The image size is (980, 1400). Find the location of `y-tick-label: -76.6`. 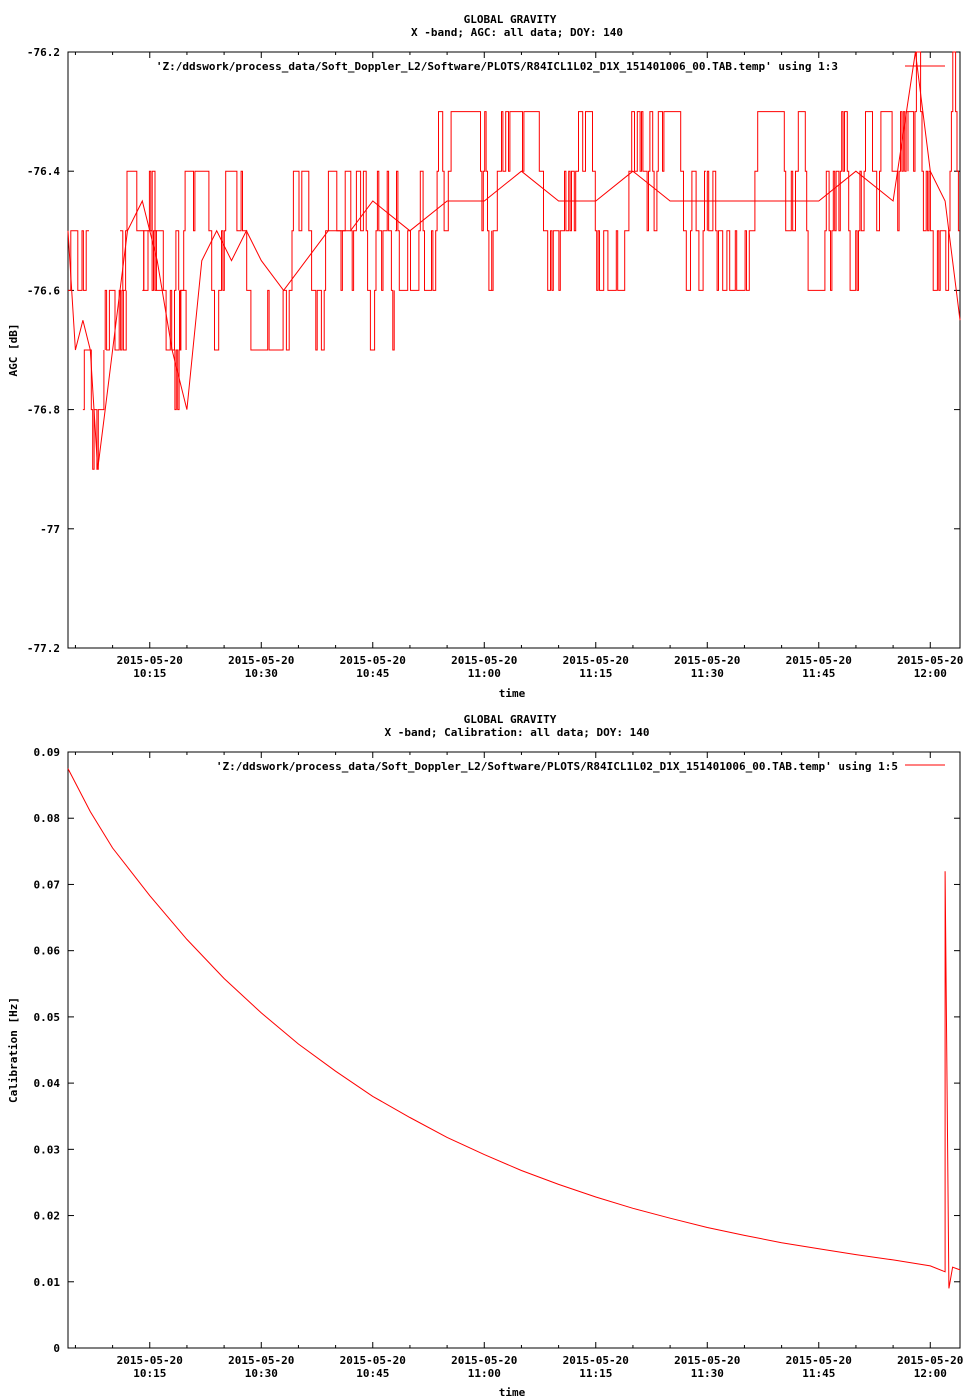

y-tick-label: -76.6 is located at coordinates (43, 290).